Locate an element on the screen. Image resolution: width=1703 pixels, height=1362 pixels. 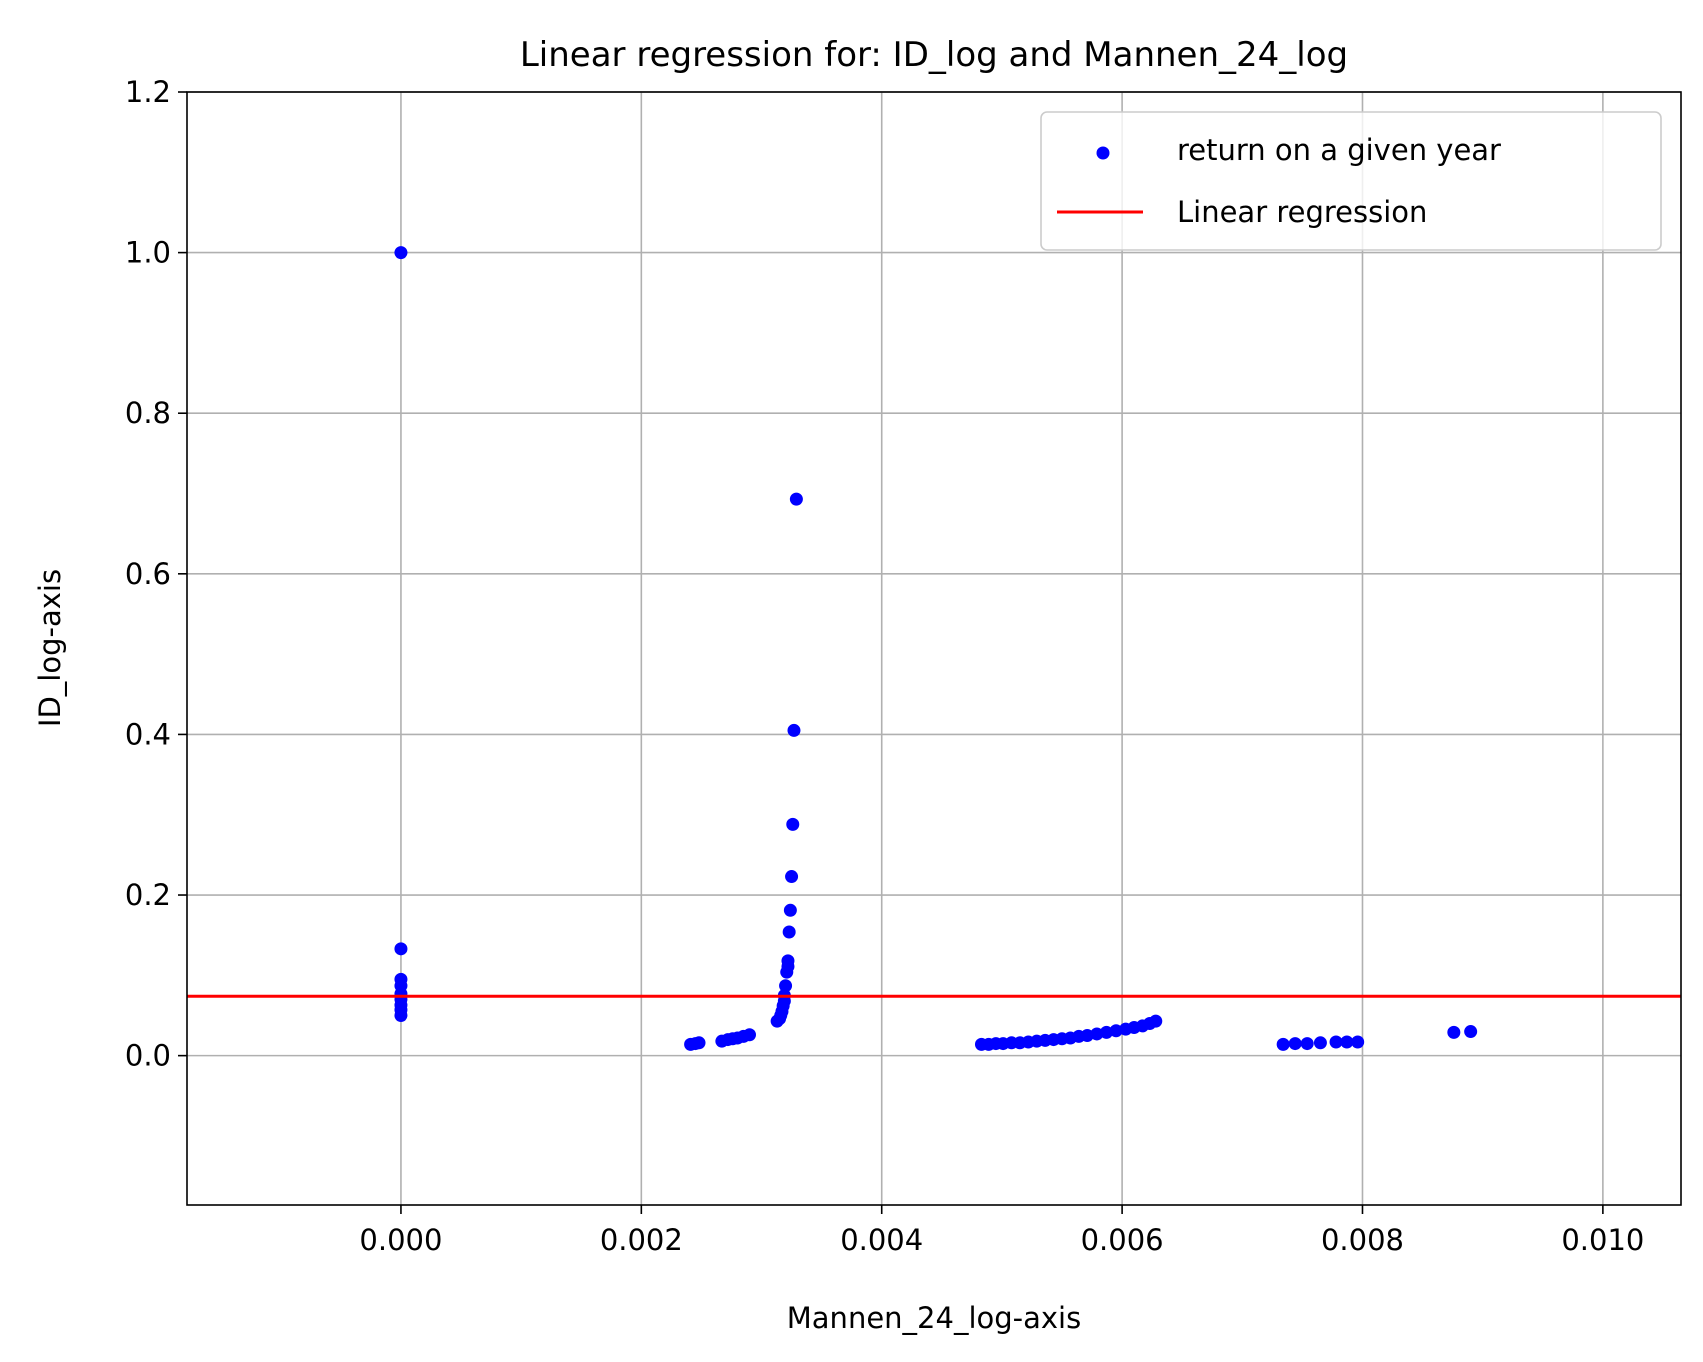
y-axis-label: ID_log-axis is located at coordinates (50, 648).